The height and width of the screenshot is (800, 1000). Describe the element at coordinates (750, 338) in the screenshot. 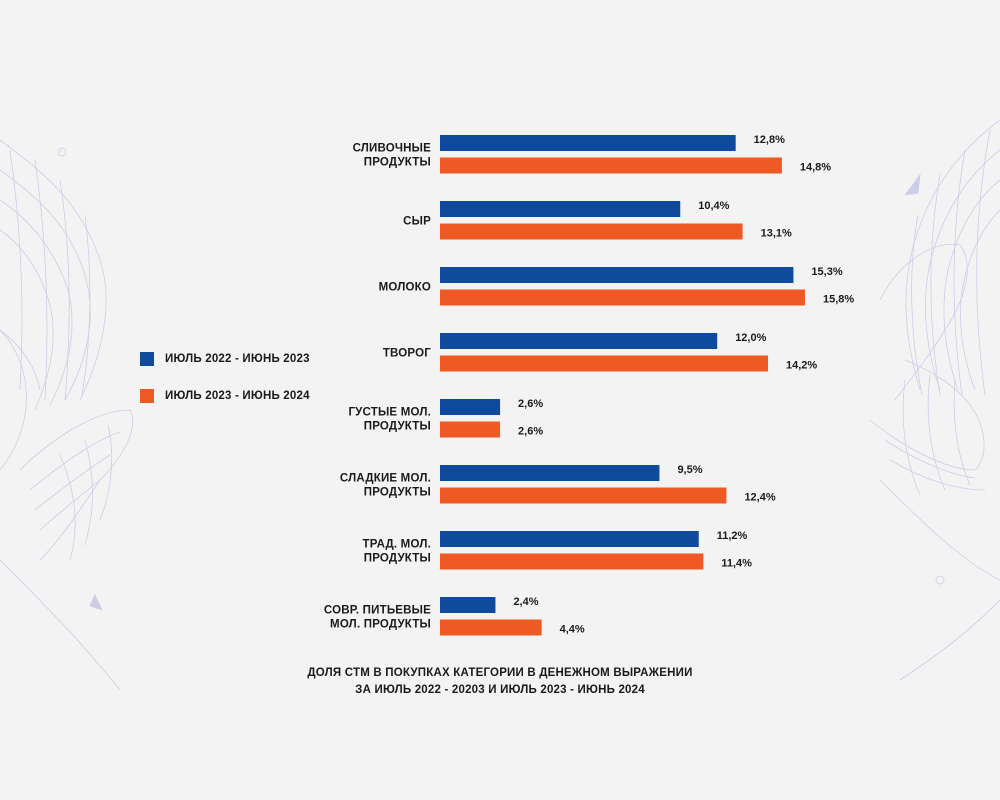

I see `value-label: 12,0%` at that location.